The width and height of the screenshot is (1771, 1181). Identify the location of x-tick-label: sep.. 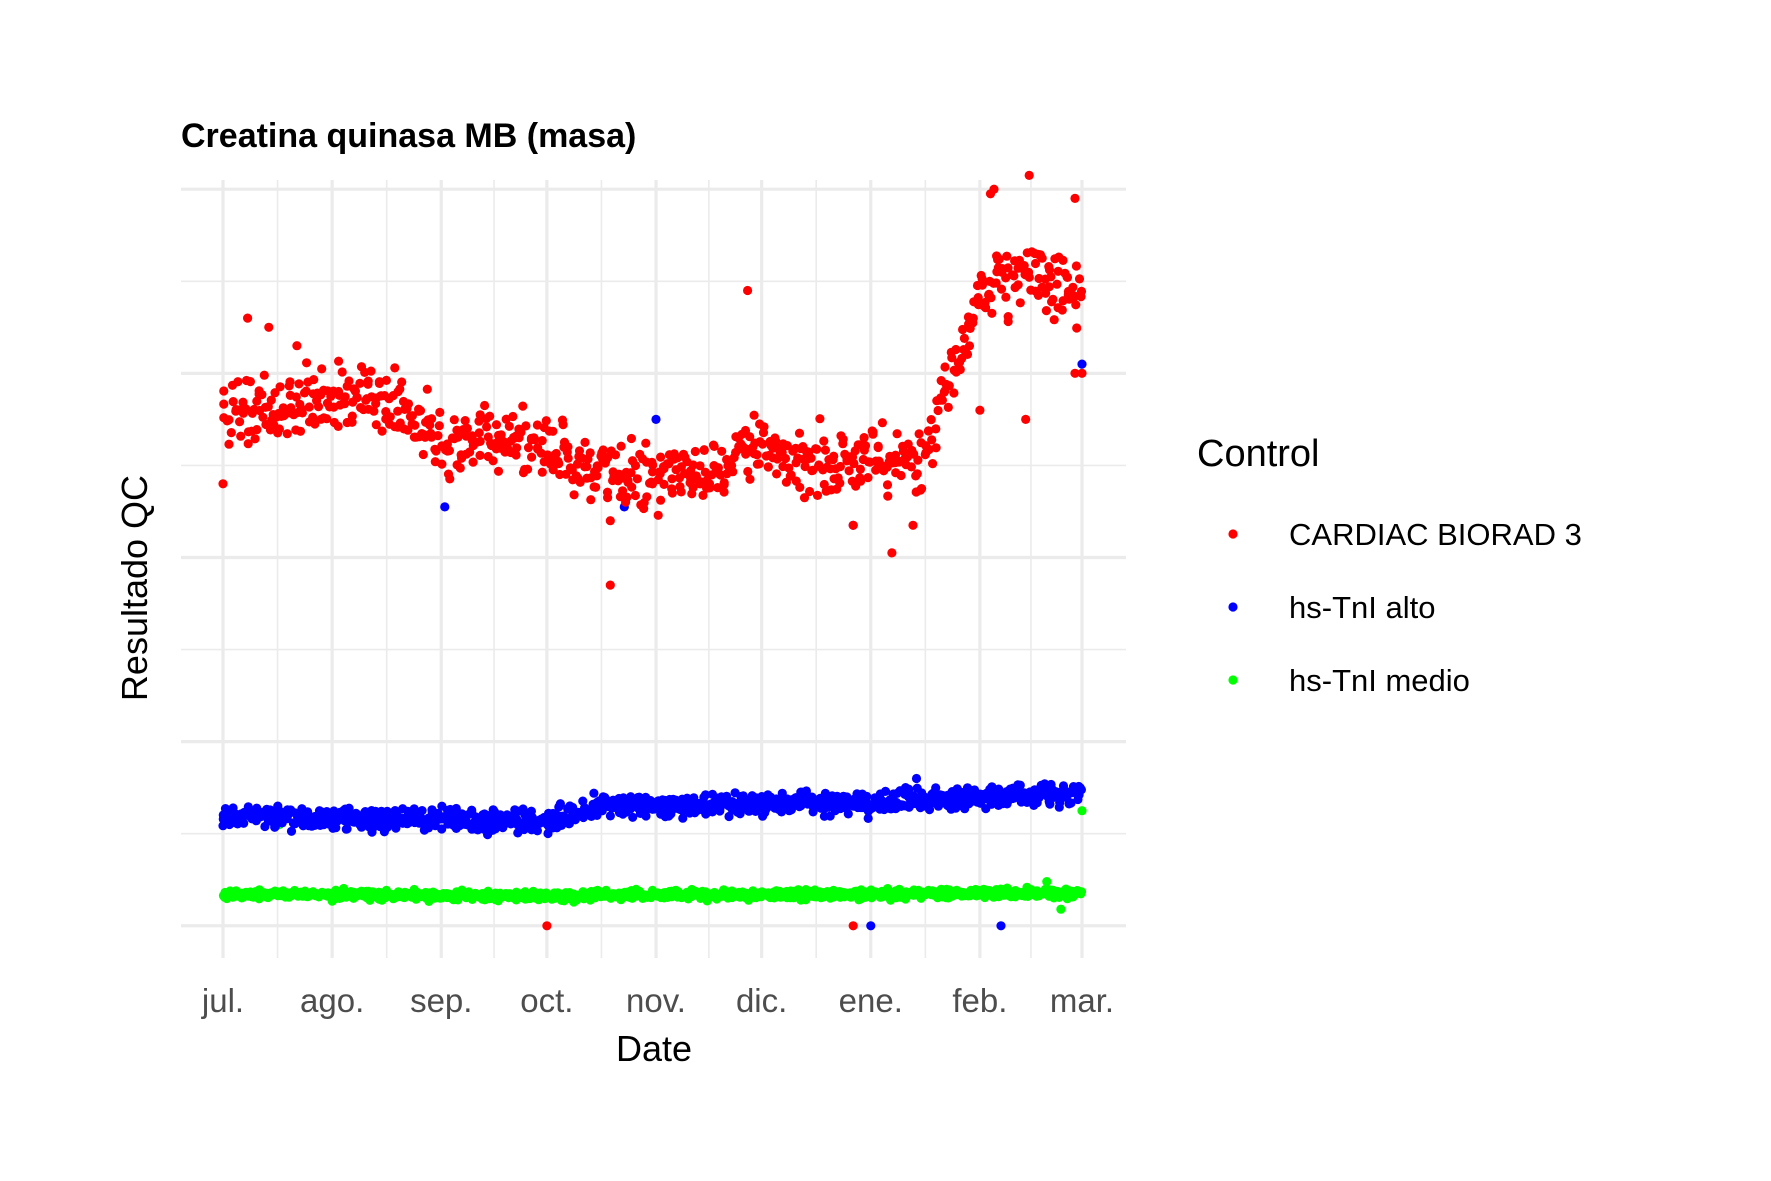
(441, 1000).